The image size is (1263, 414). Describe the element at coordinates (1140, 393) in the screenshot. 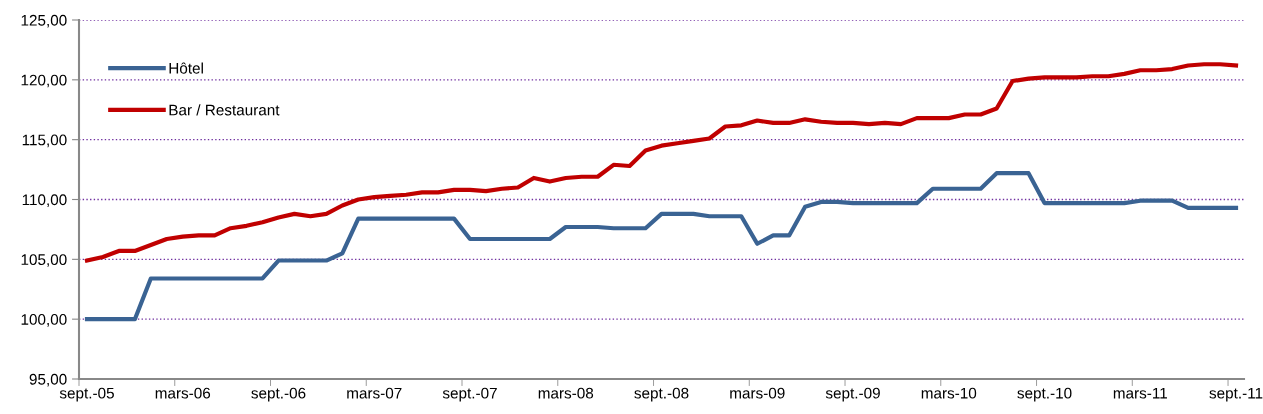

I see `x-tick-label: mars-11` at that location.